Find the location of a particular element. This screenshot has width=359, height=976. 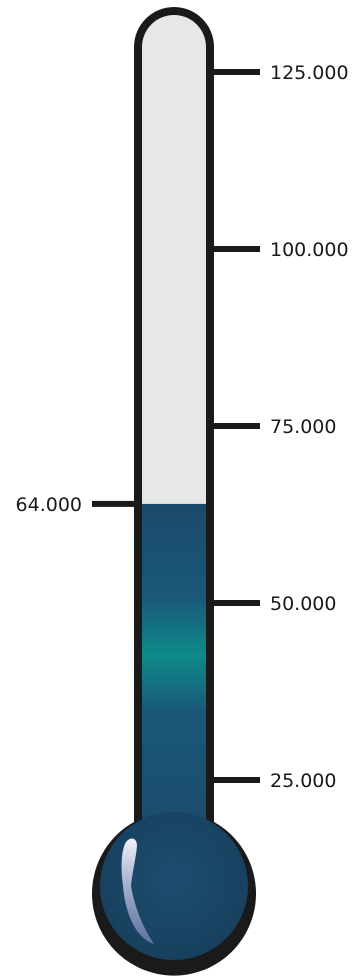

current-value-tick is located at coordinates (113, 503).